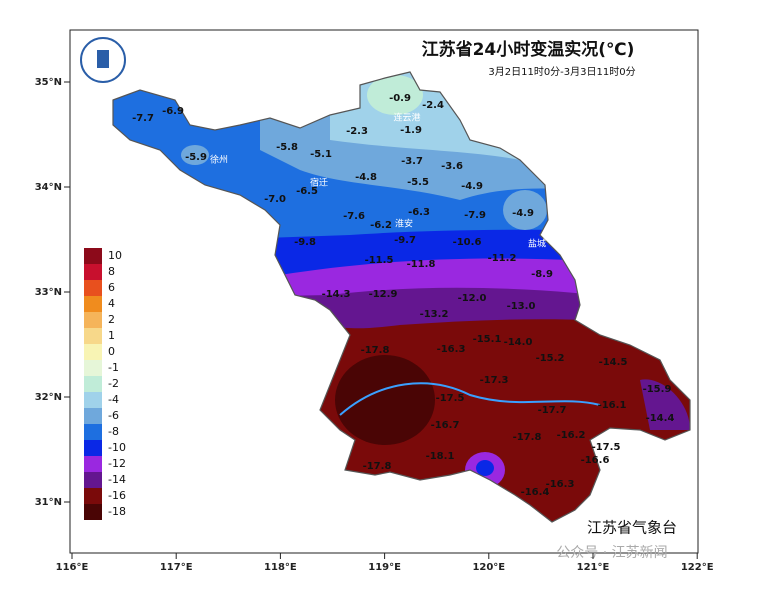 This screenshot has height=596, width=764. What do you see at coordinates (113, 367) in the screenshot?
I see `legend-label: -1` at bounding box center [113, 367].